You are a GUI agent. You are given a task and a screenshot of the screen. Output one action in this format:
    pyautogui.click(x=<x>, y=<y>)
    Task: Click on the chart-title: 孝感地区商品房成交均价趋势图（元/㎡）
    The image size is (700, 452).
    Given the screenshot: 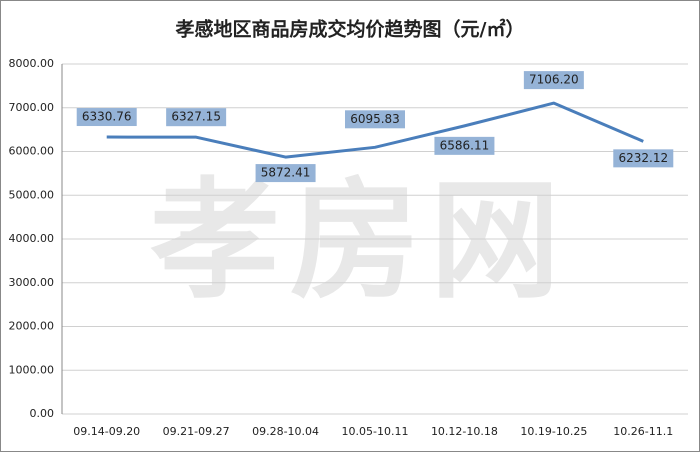 What is the action you would take?
    pyautogui.click(x=350, y=29)
    